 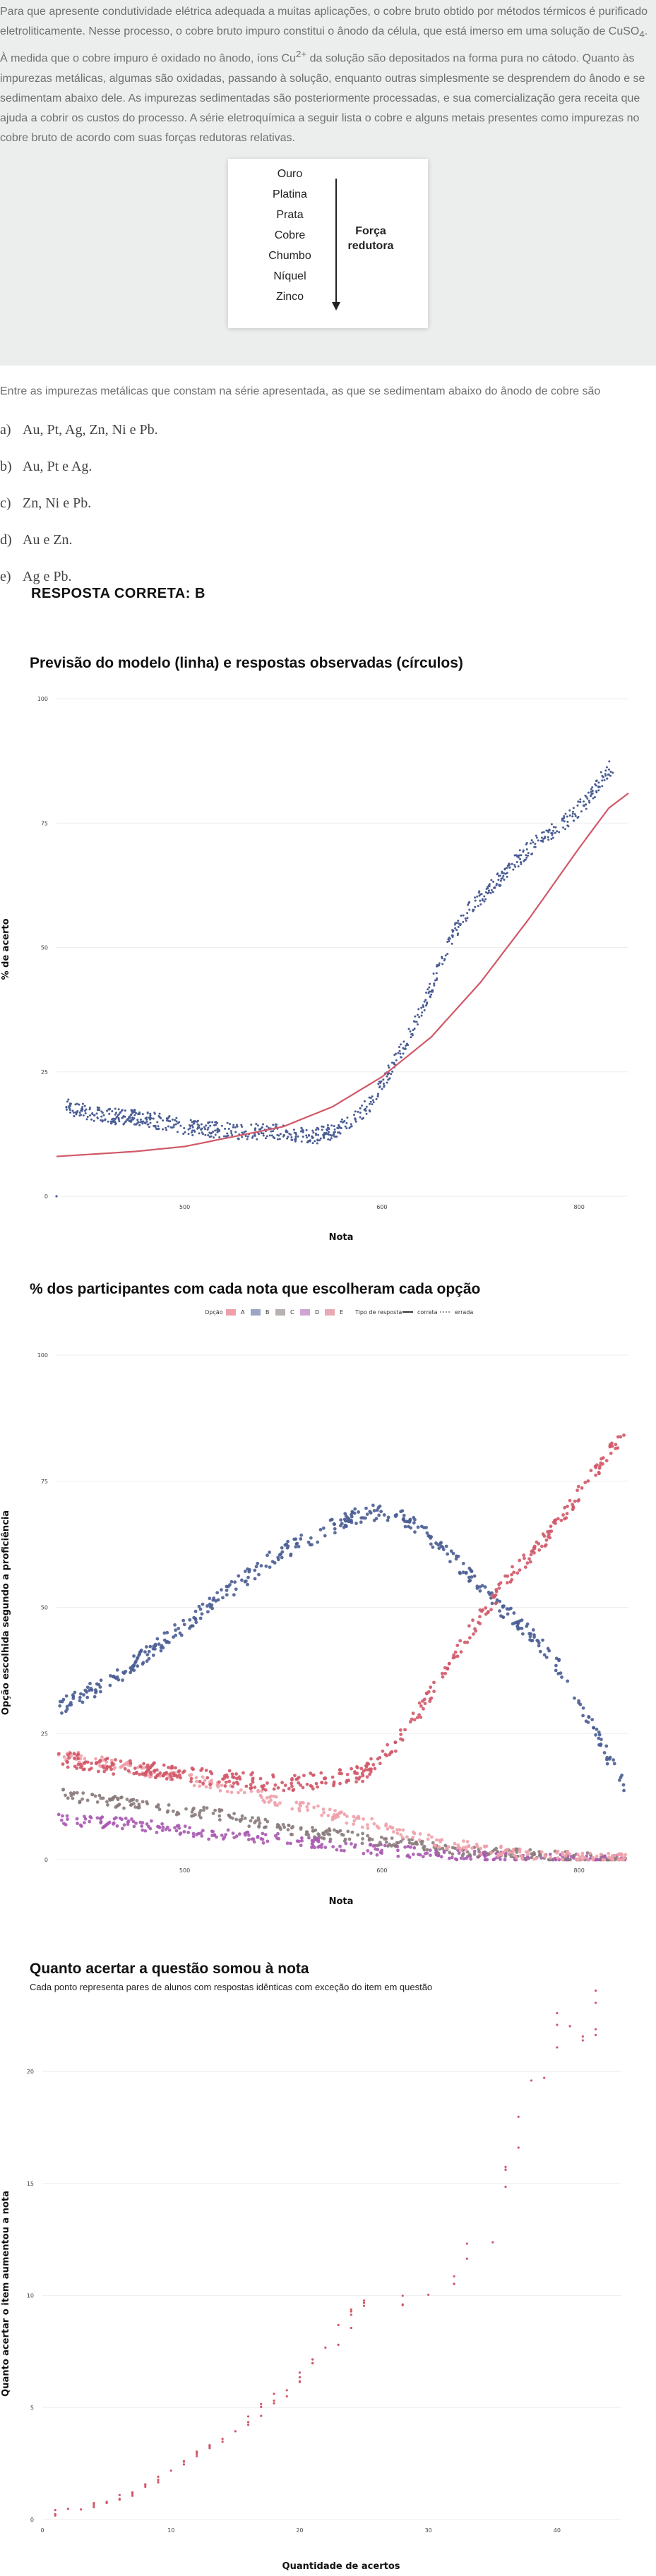 What do you see at coordinates (35, 577) in the screenshot?
I see `option-e: e) Ag e Pb.` at bounding box center [35, 577].